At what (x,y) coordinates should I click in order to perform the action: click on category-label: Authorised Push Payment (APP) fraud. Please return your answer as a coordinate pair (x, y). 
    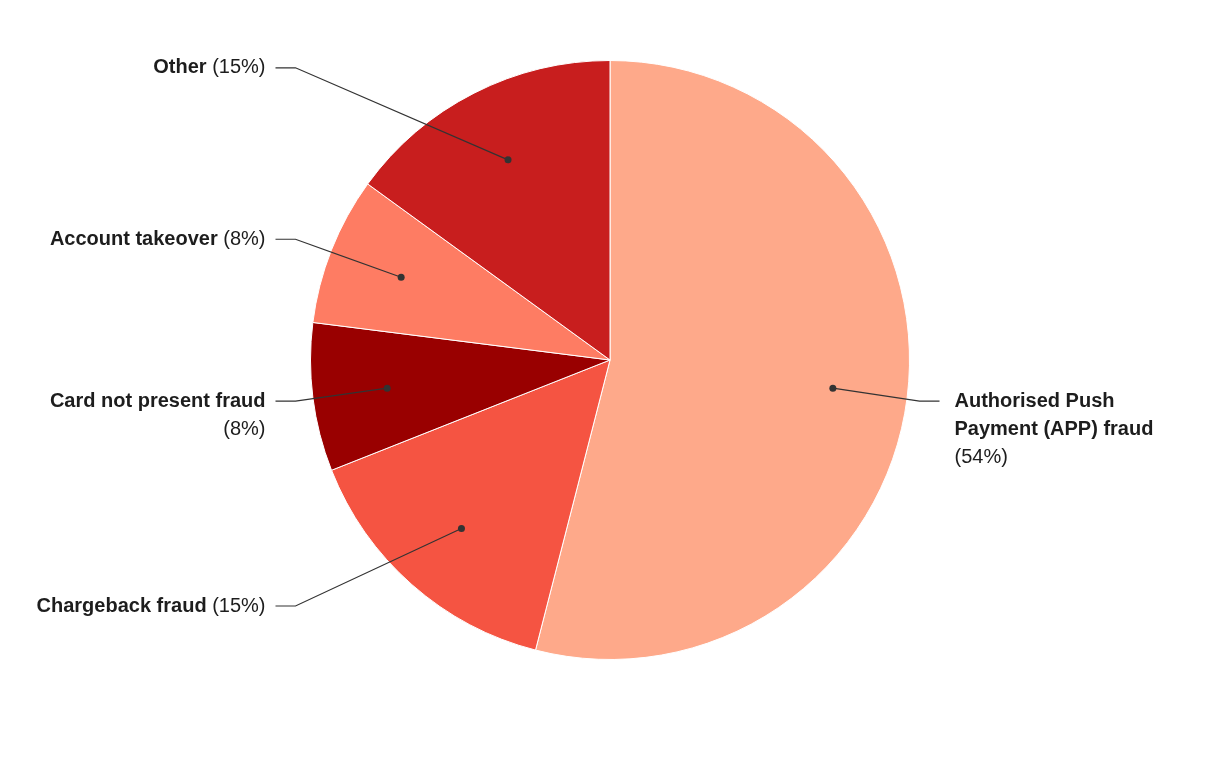
    Looking at the image, I should click on (1054, 413).